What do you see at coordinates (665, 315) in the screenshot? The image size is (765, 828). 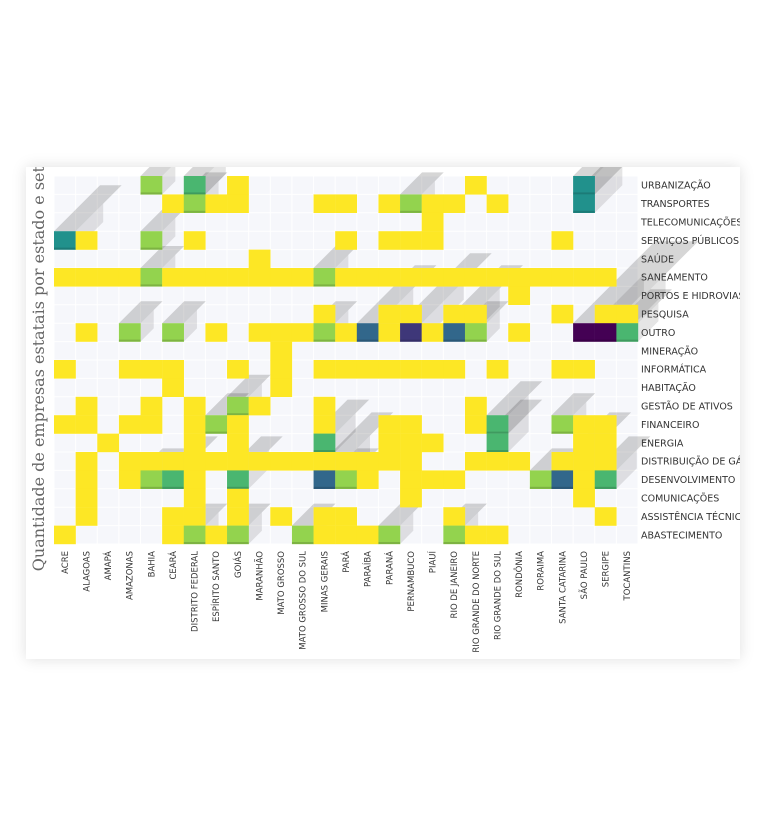 I see `row-label: PESQUISA` at bounding box center [665, 315].